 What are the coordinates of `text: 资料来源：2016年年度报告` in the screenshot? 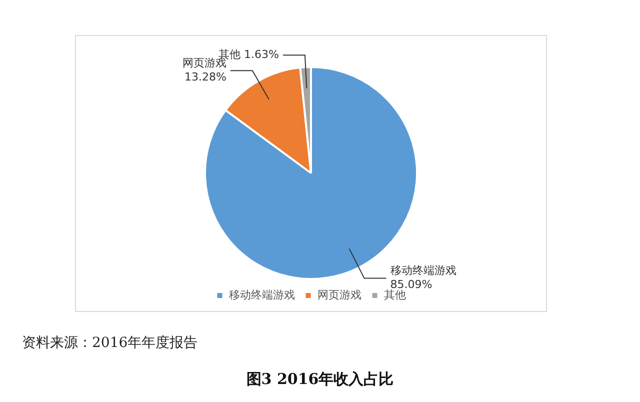 It's located at (110, 343).